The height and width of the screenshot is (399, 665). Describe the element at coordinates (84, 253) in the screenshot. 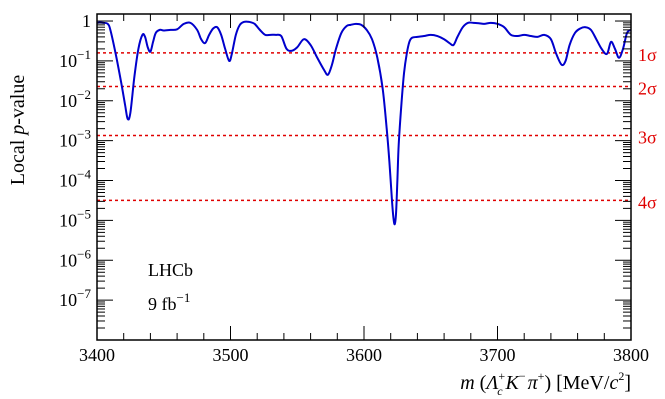

I see `y-tick-exponent: −6` at that location.